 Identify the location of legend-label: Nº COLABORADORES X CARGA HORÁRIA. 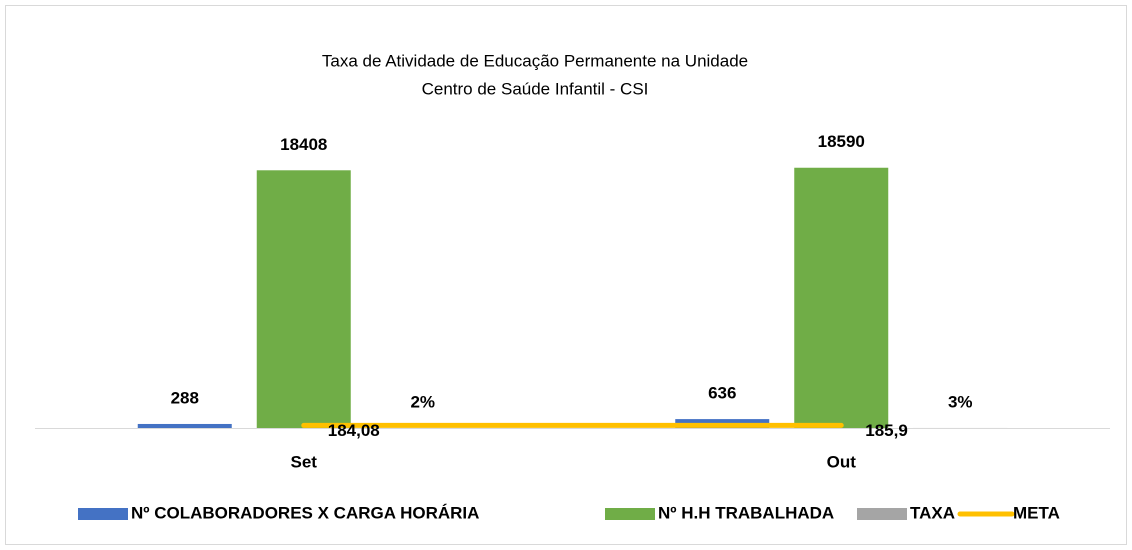
(305, 512).